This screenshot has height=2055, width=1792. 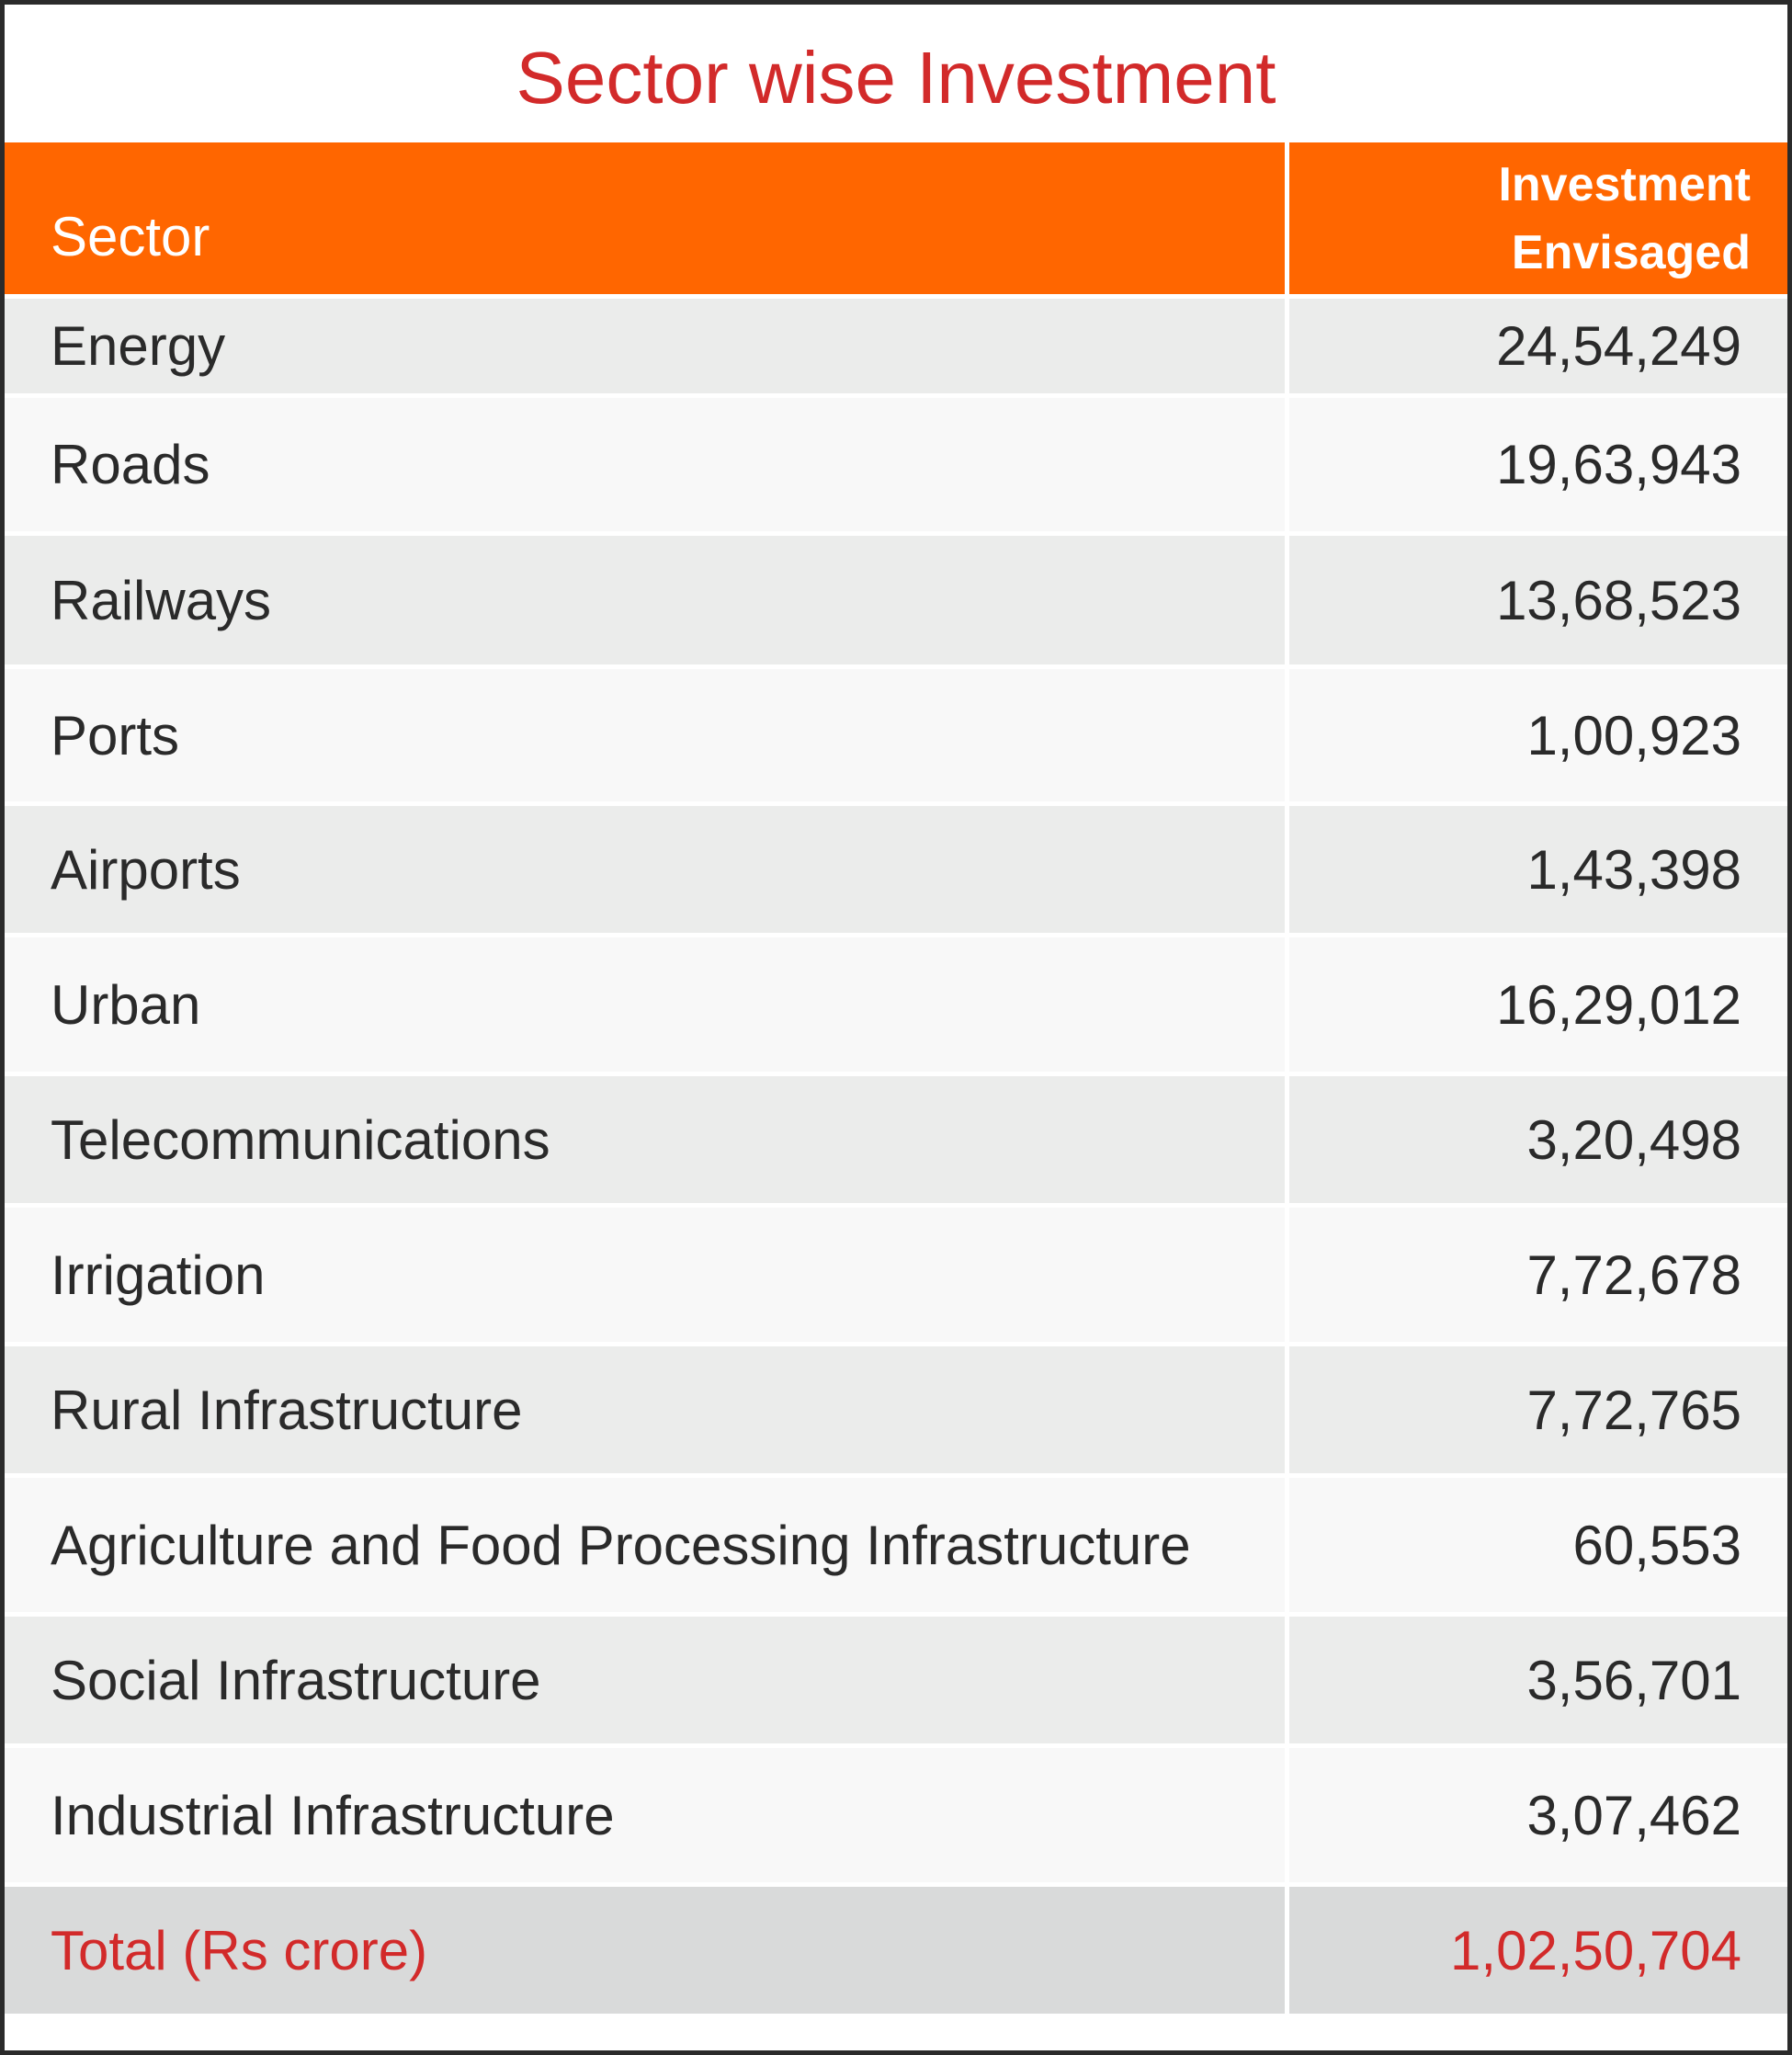 What do you see at coordinates (1538, 1951) in the screenshot?
I see `total-value: 1,02,50,704` at bounding box center [1538, 1951].